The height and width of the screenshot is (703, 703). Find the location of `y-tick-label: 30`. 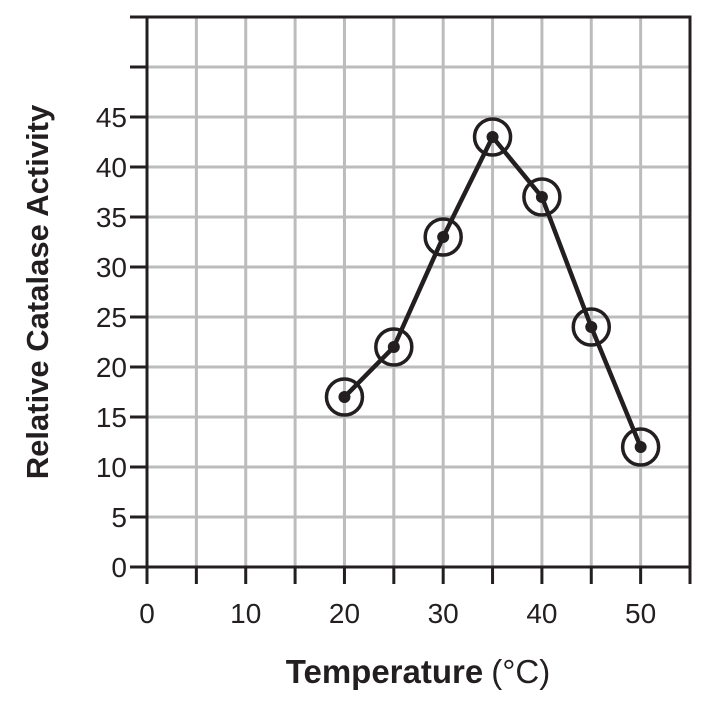

y-tick-label: 30 is located at coordinates (111, 267).